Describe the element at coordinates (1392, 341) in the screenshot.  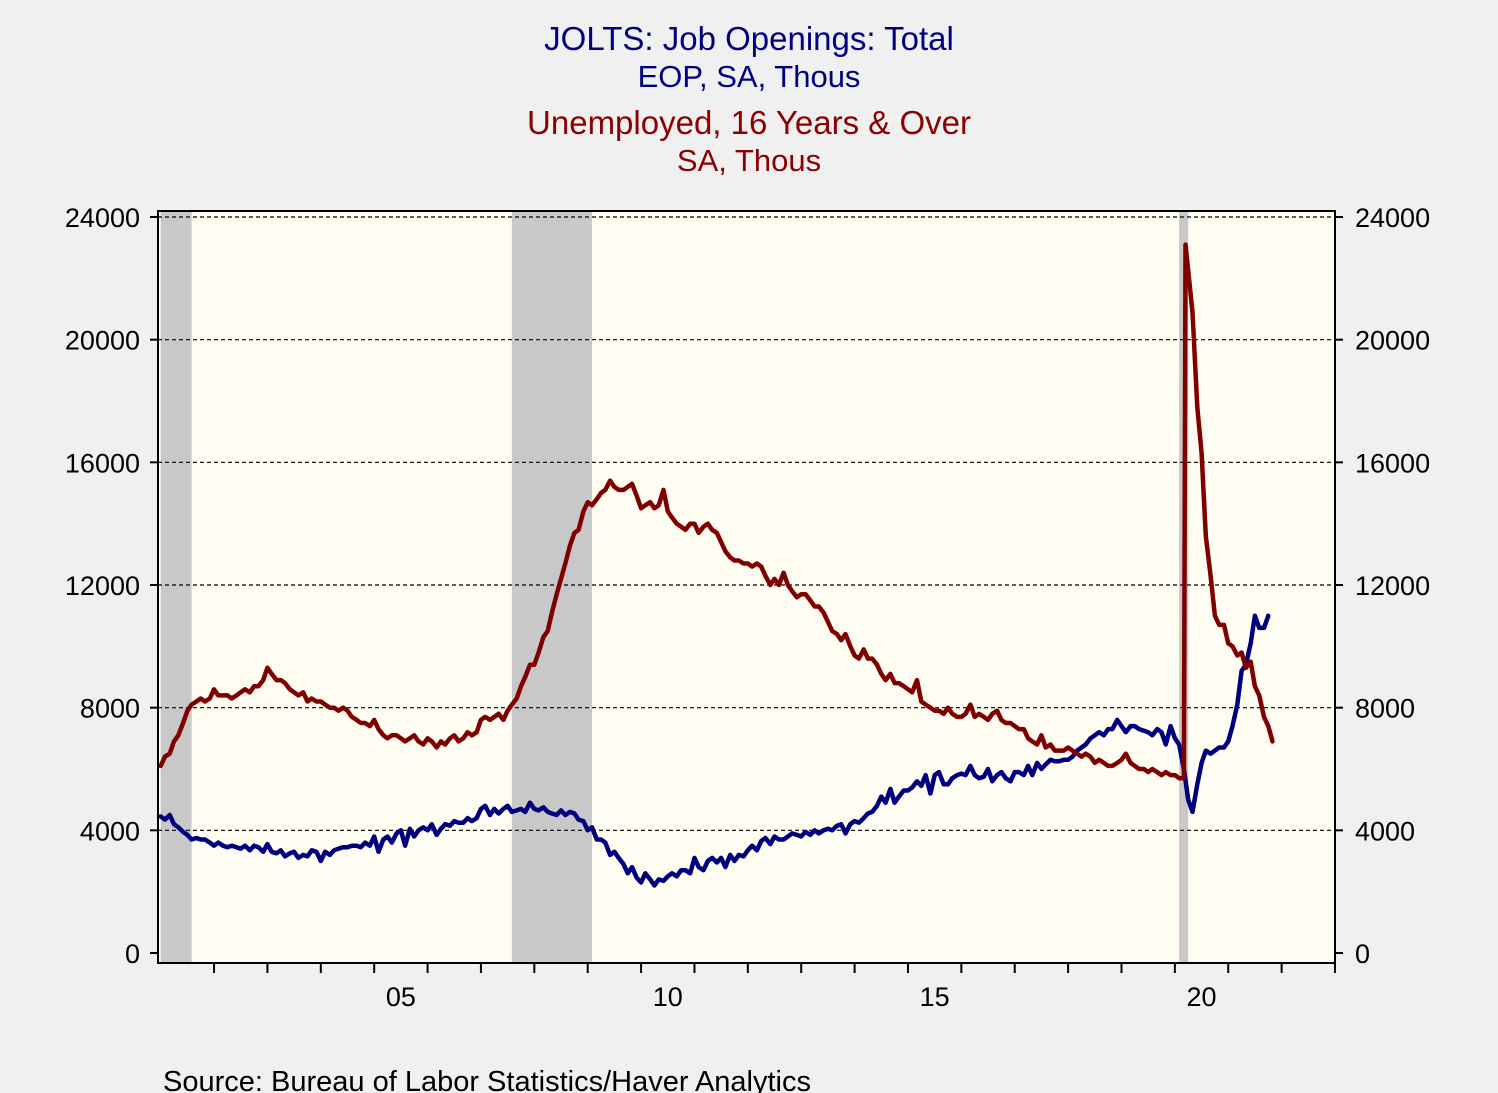
I see `y2-tick-label: 20000` at that location.